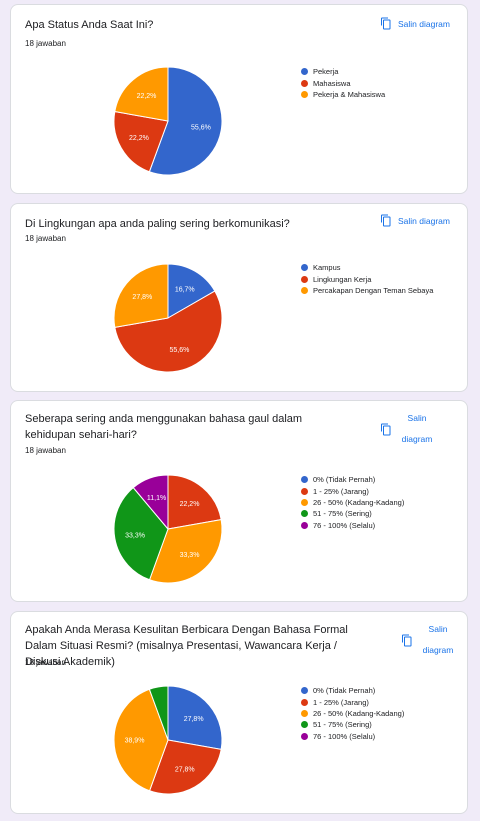  I want to click on legend-label: Mahasiswa, so click(332, 83).